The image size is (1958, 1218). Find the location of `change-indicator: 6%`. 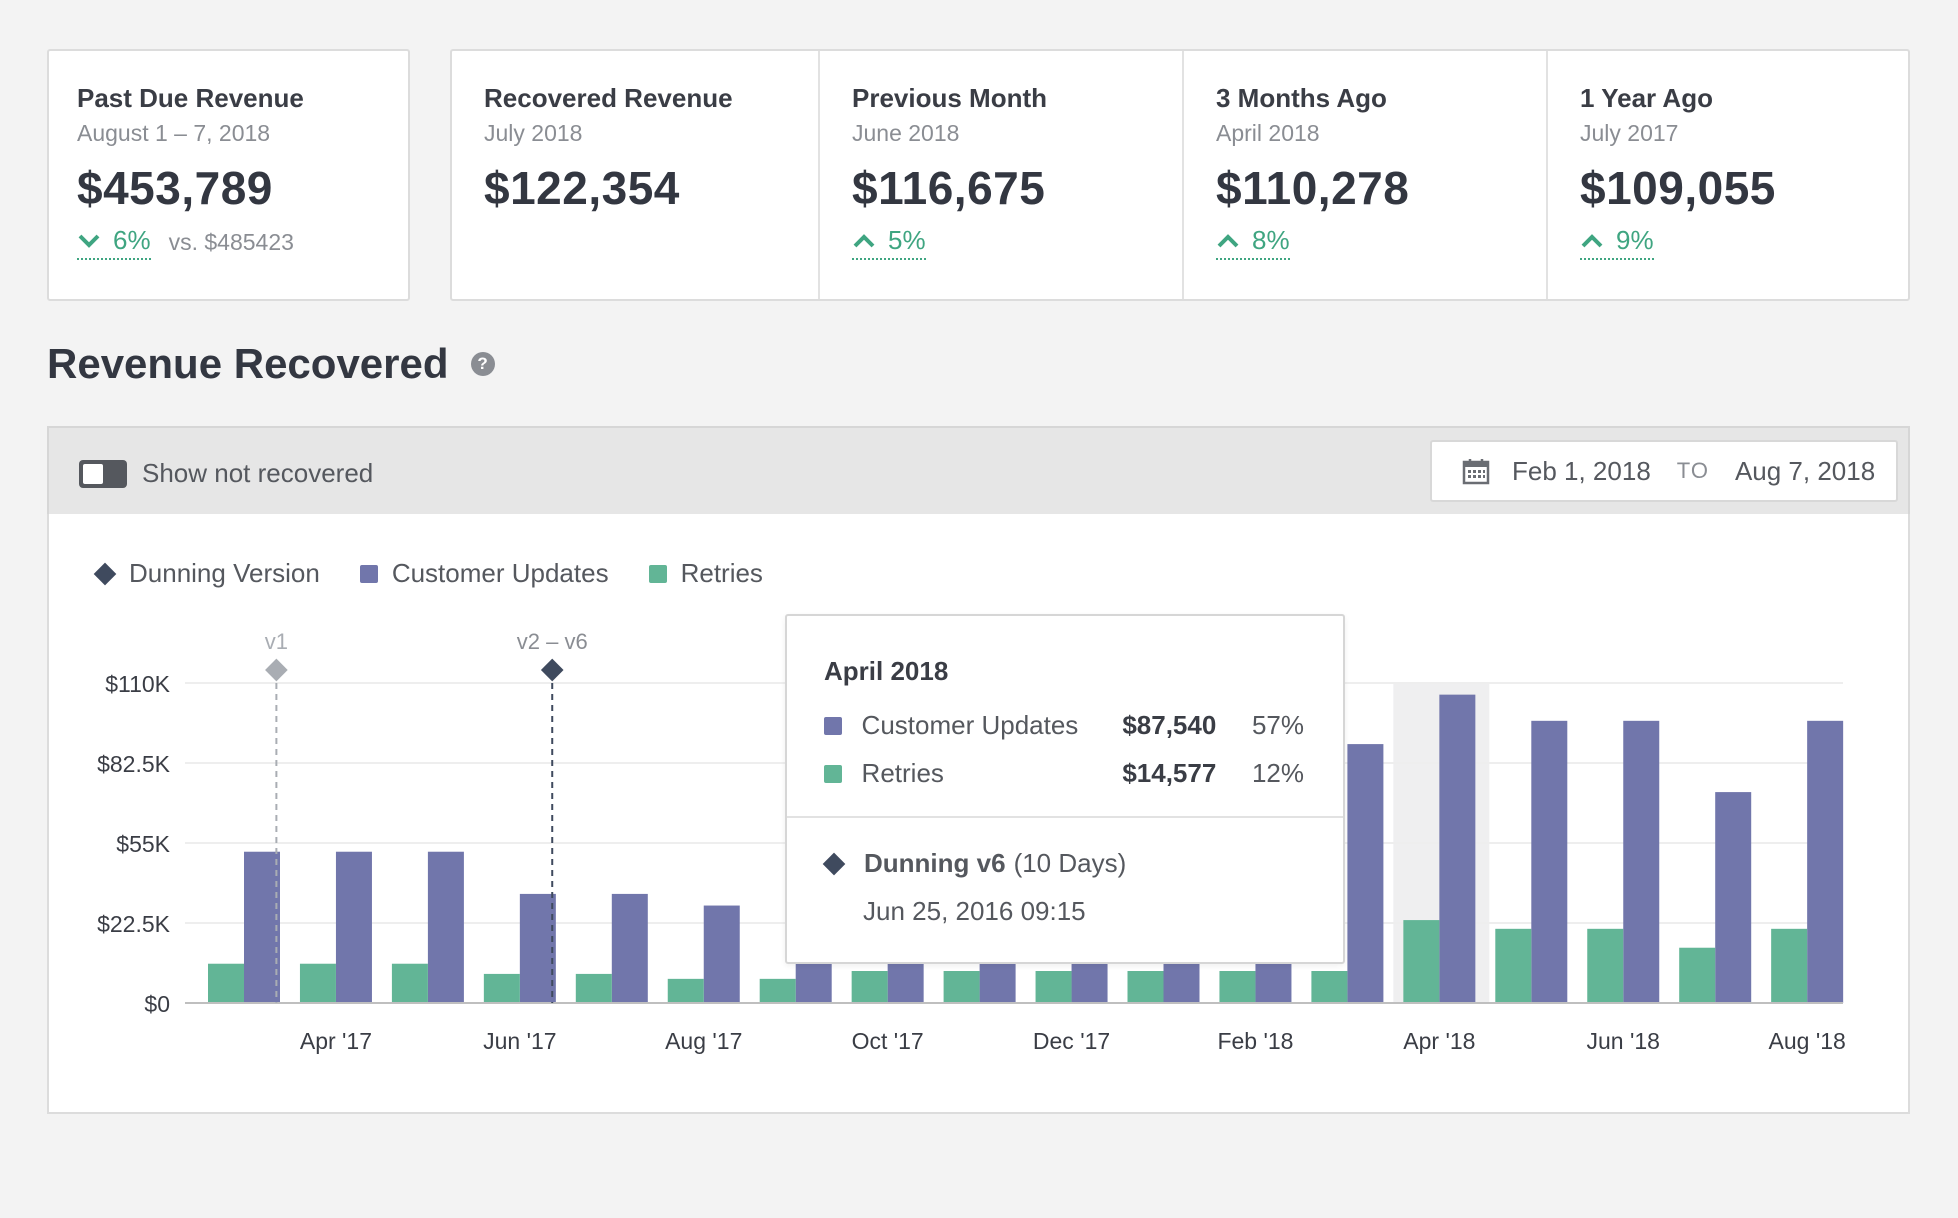

change-indicator: 6% is located at coordinates (114, 243).